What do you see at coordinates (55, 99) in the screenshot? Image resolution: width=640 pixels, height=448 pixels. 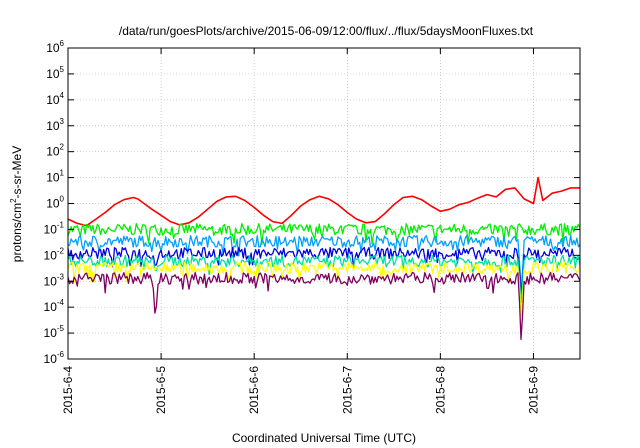 I see `y-tick-label: 10⁴` at bounding box center [55, 99].